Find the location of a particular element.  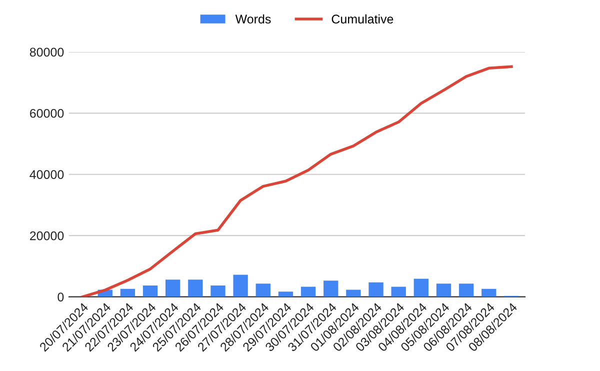

y-tick-label: 0 is located at coordinates (61, 297).